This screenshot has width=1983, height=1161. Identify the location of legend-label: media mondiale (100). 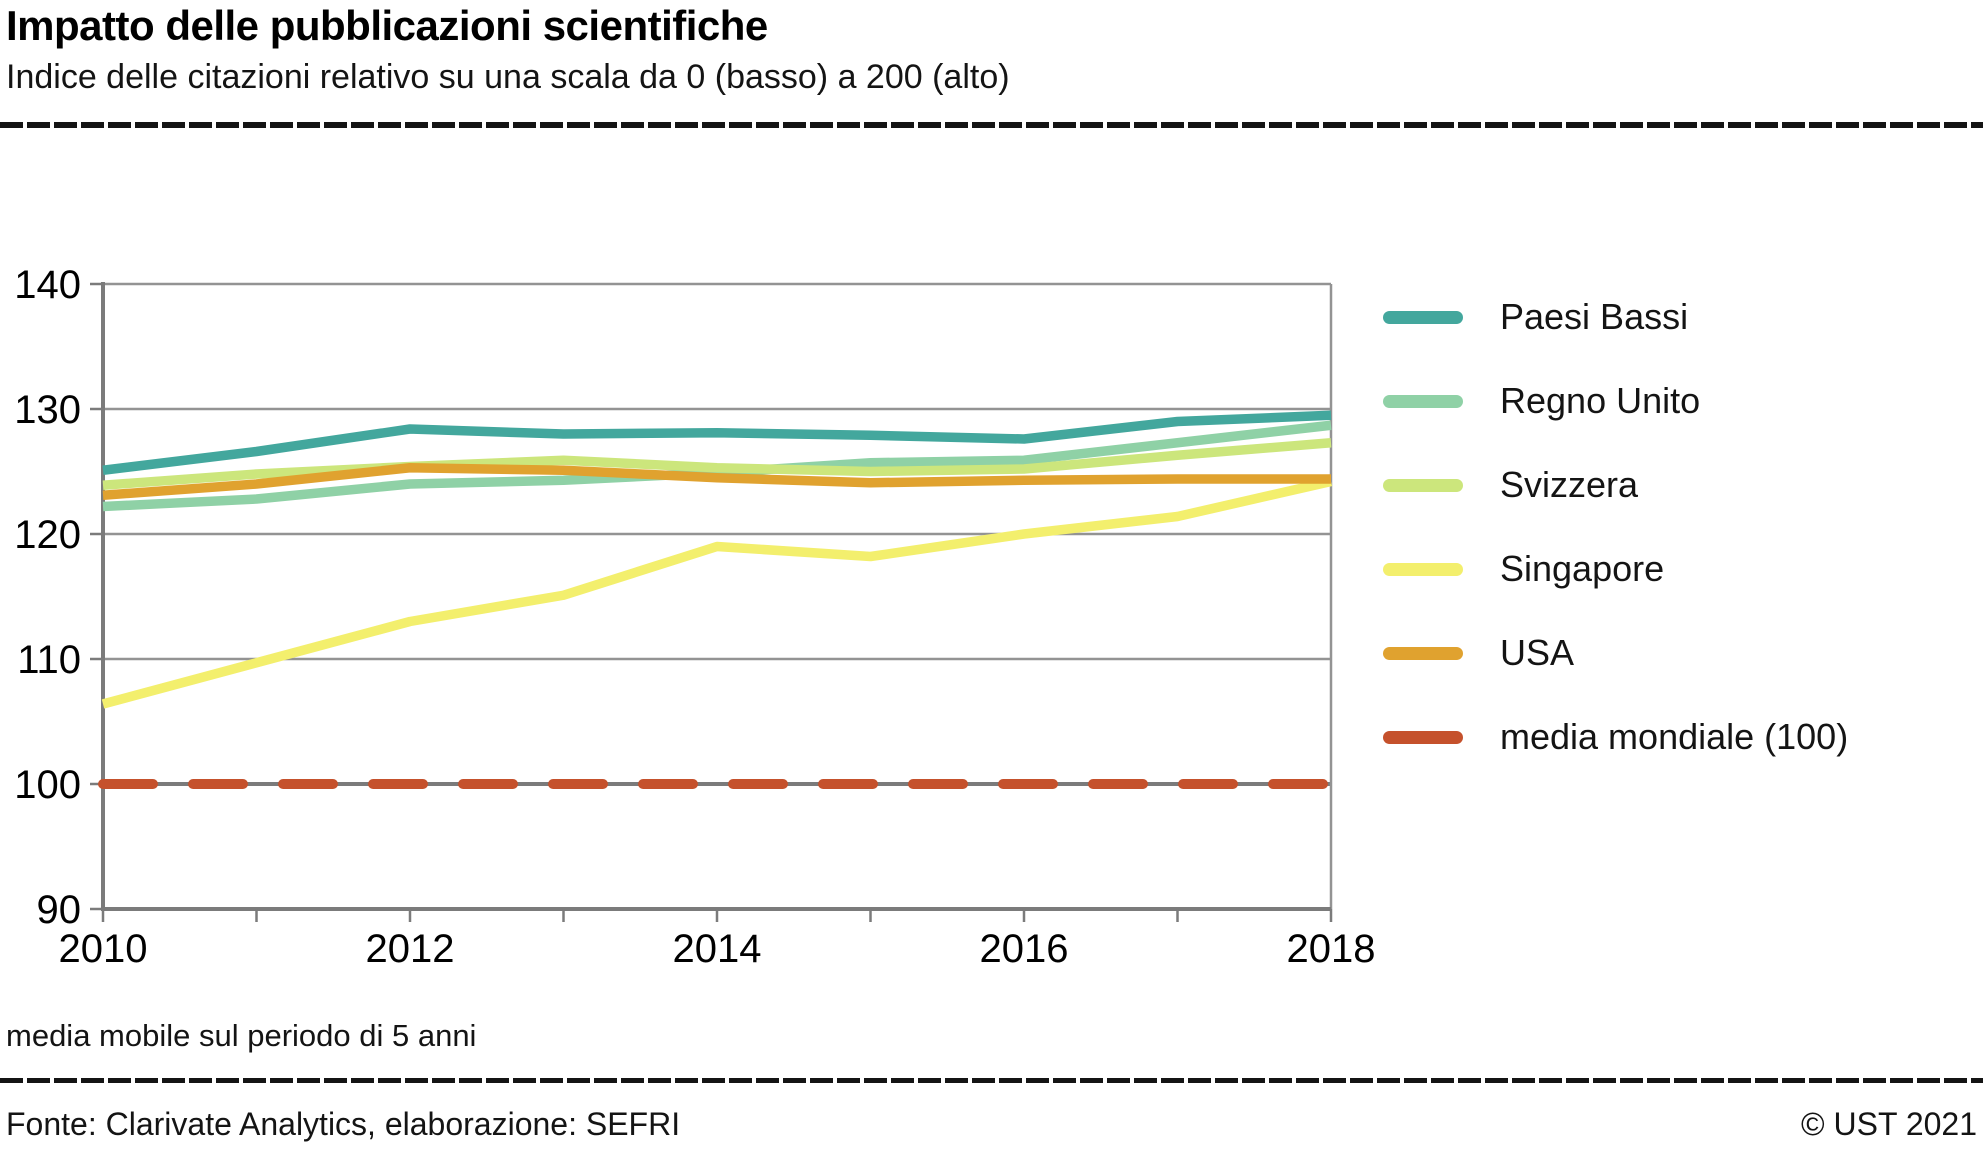
(1674, 736).